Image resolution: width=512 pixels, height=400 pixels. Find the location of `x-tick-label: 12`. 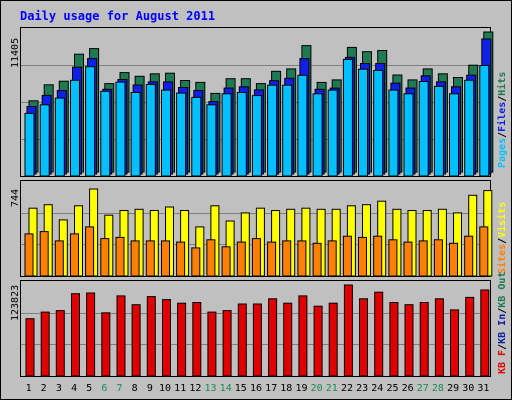

x-tick-label: 12 is located at coordinates (195, 388).